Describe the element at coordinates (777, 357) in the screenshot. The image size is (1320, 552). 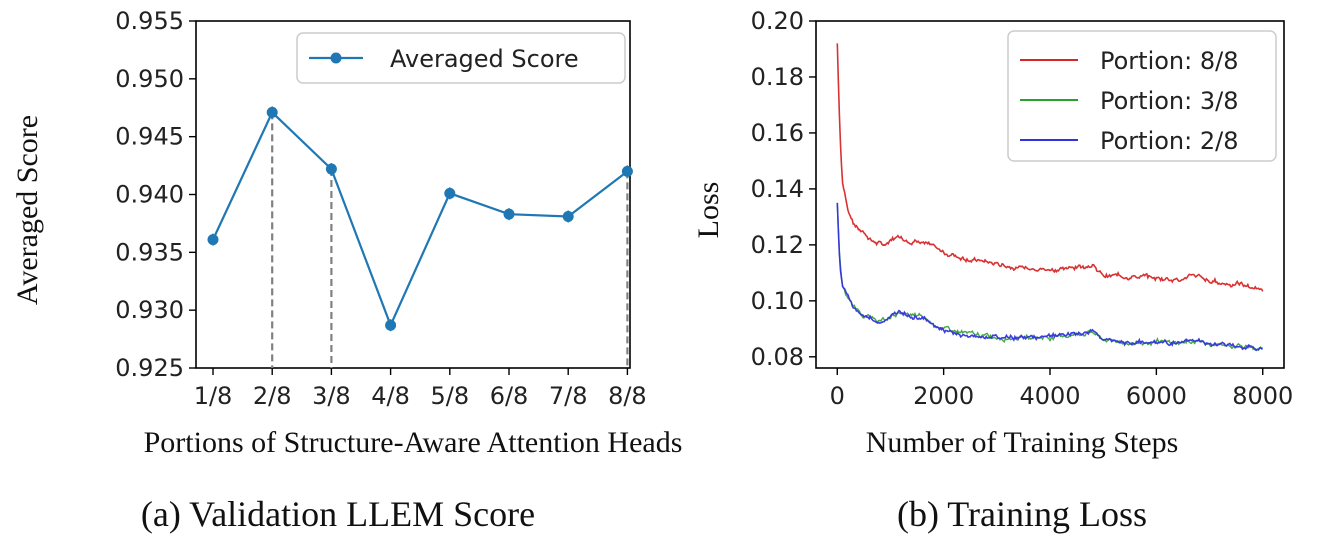
I see `y-tick-label: 0.08` at that location.